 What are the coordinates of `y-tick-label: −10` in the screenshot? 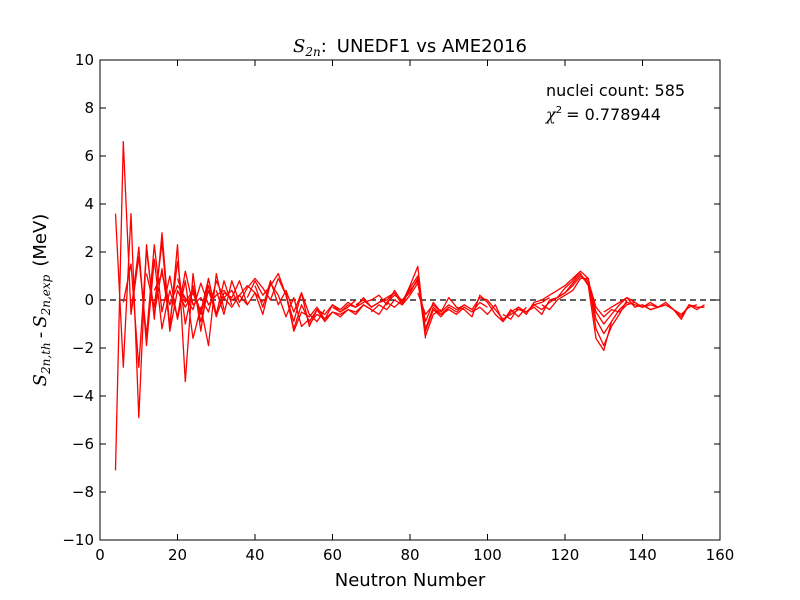 It's located at (78, 540).